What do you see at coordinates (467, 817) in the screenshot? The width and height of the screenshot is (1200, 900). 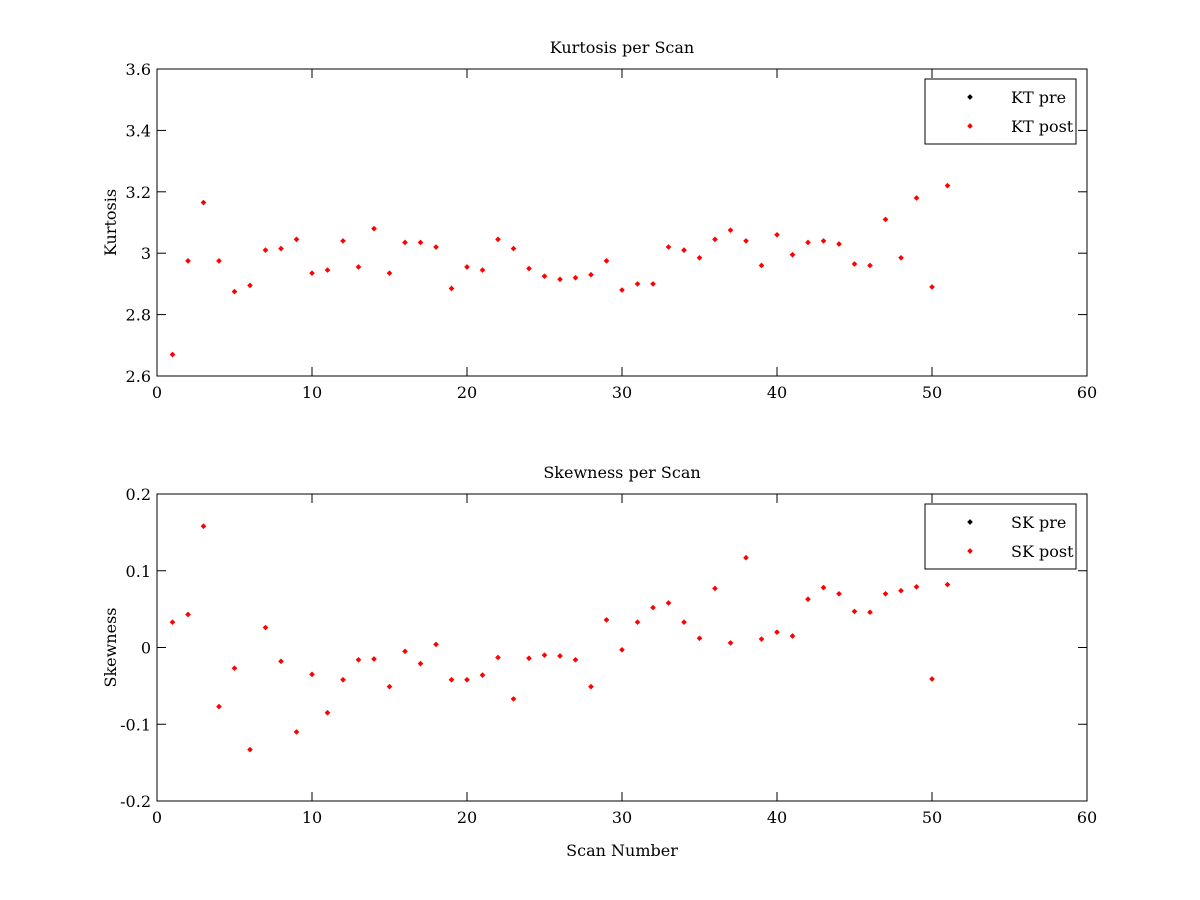 I see `x-tick-label: 20` at bounding box center [467, 817].